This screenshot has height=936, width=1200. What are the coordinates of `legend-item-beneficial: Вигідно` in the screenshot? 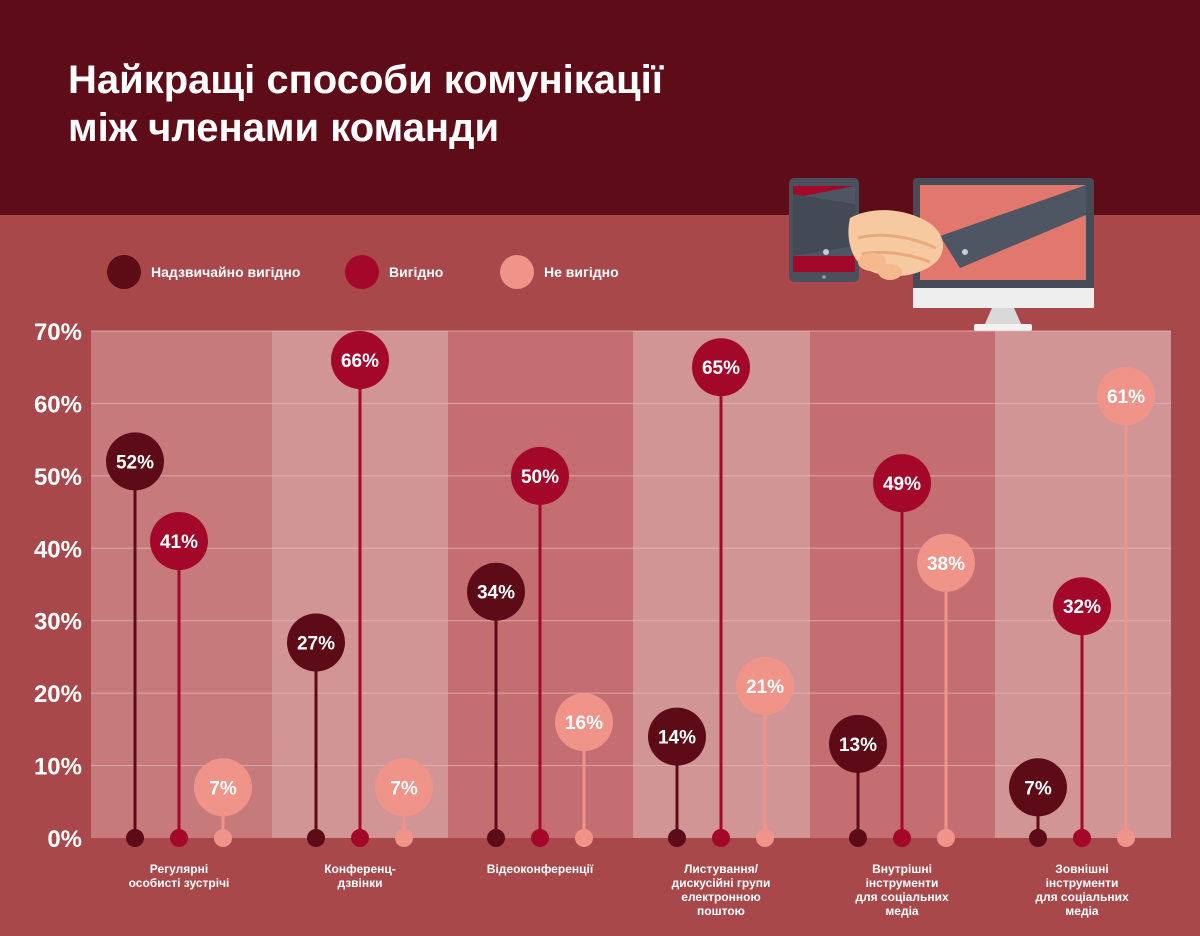 It's located at (394, 272).